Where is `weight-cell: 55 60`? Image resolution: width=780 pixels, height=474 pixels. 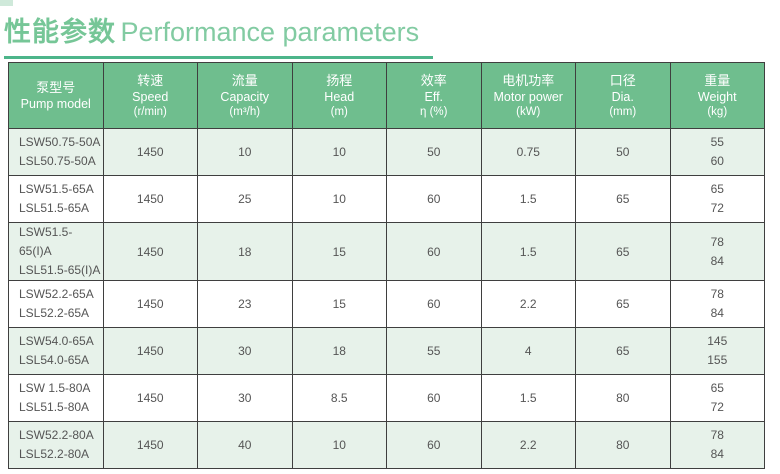
weight-cell: 55 60 is located at coordinates (717, 152).